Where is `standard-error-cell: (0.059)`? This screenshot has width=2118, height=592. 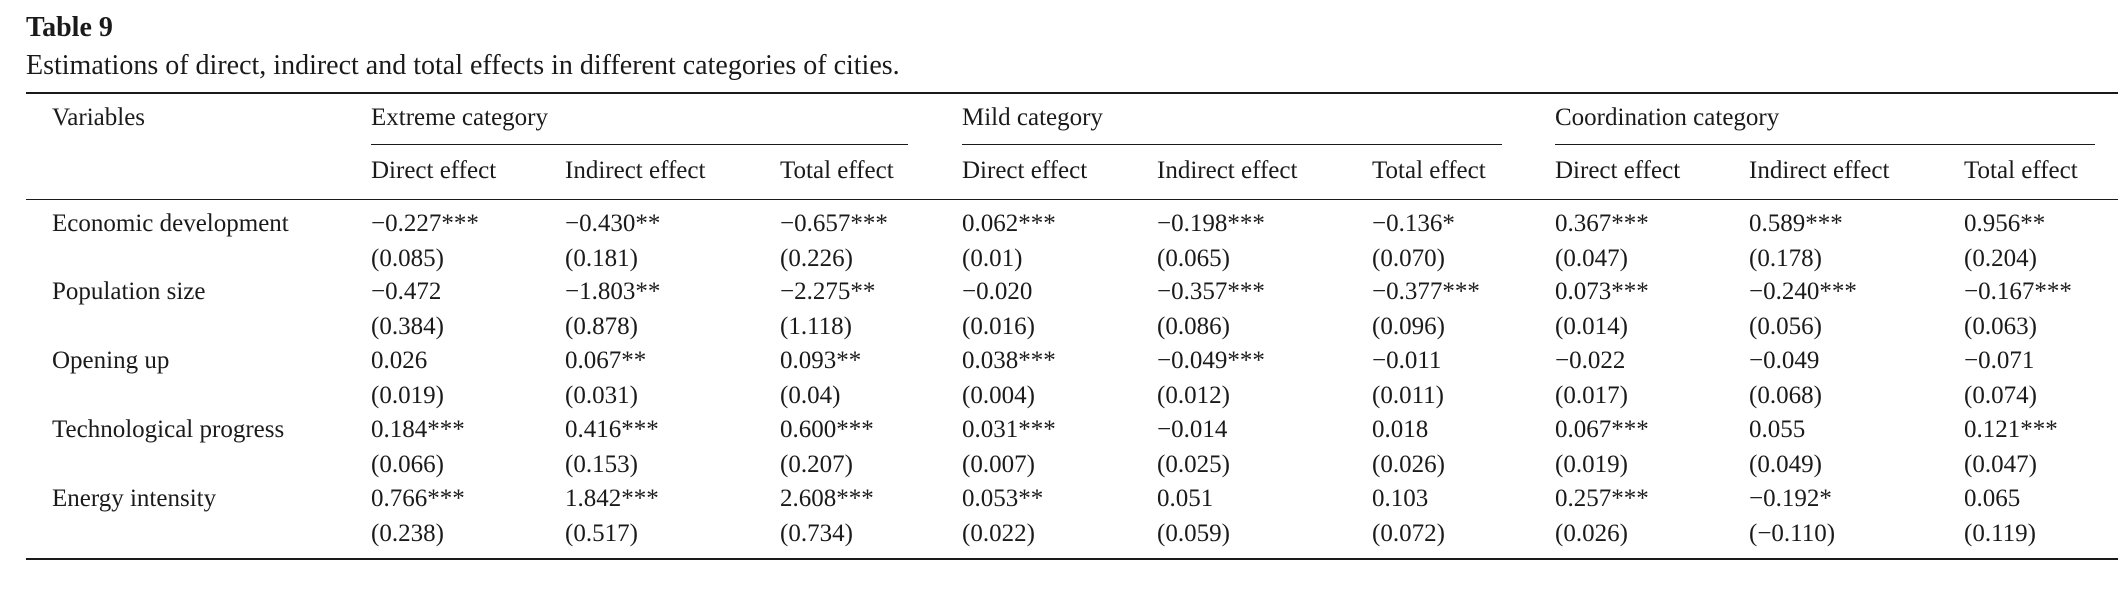 standard-error-cell: (0.059) is located at coordinates (1193, 533).